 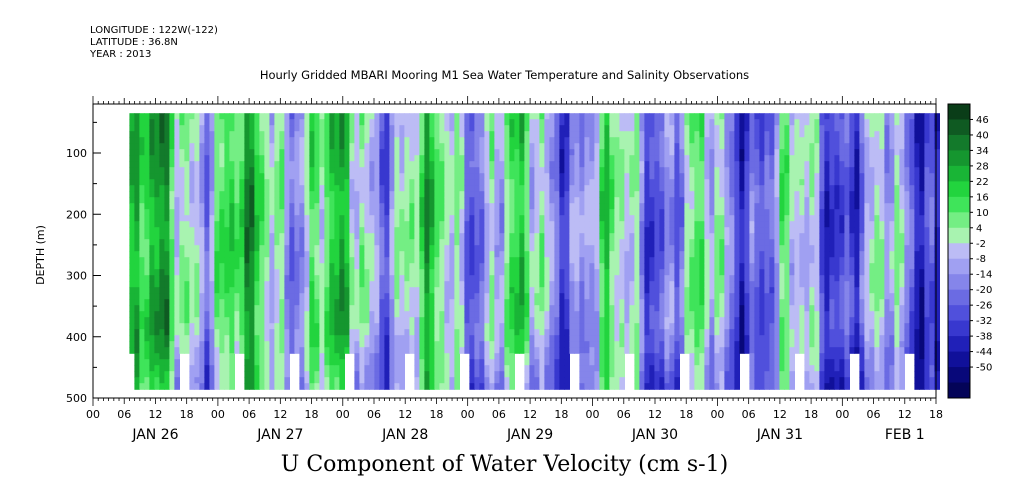 I want to click on colorbar-label: 34, so click(x=982, y=151).